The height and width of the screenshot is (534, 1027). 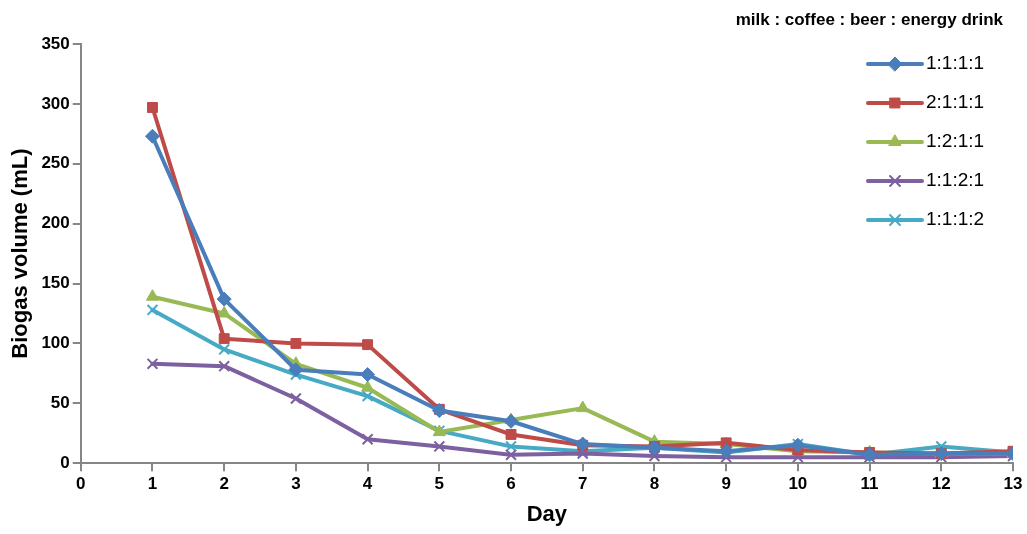 What do you see at coordinates (955, 63) in the screenshot?
I see `legend-label: 1:1:1:1` at bounding box center [955, 63].